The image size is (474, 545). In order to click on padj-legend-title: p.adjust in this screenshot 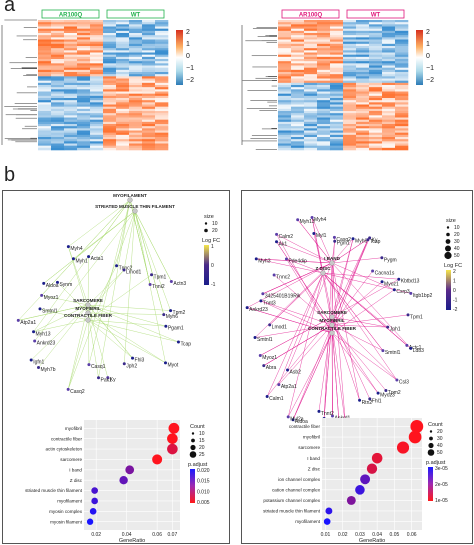, I will do `click(198, 465)`.